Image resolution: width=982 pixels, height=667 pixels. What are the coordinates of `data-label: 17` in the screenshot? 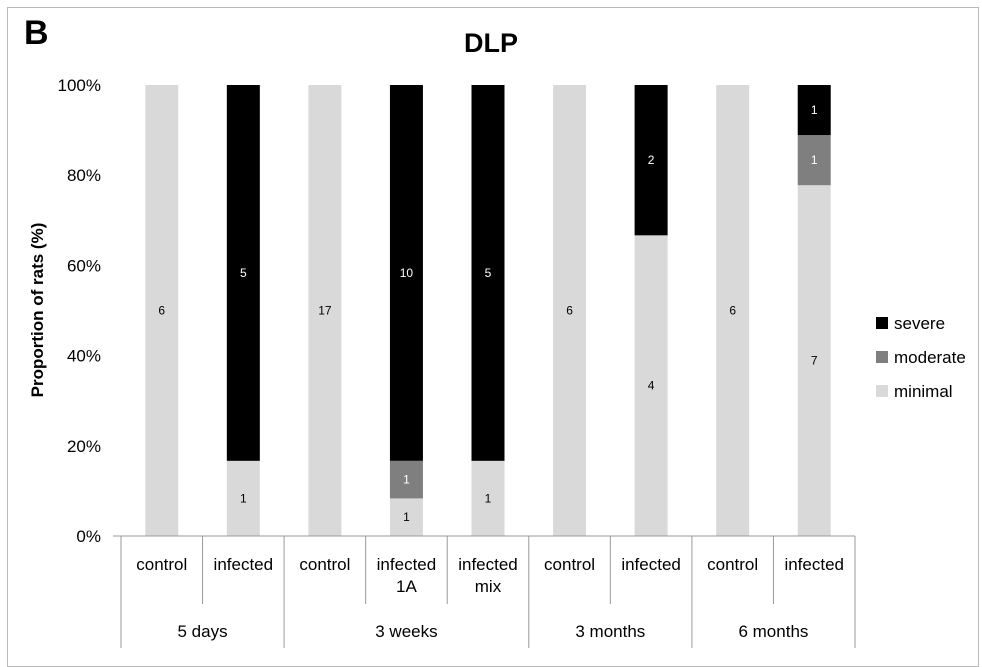 It's located at (325, 311).